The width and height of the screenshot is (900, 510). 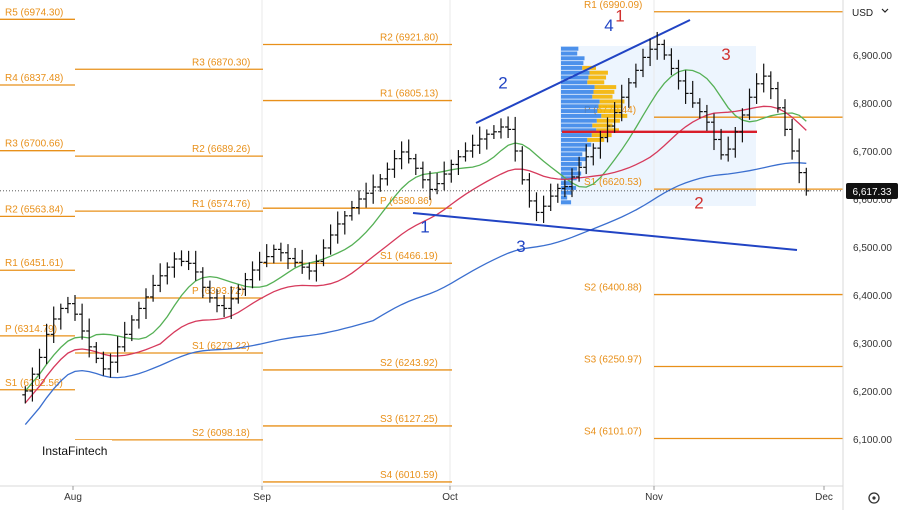 I want to click on last-price-badge, so click(x=872, y=191).